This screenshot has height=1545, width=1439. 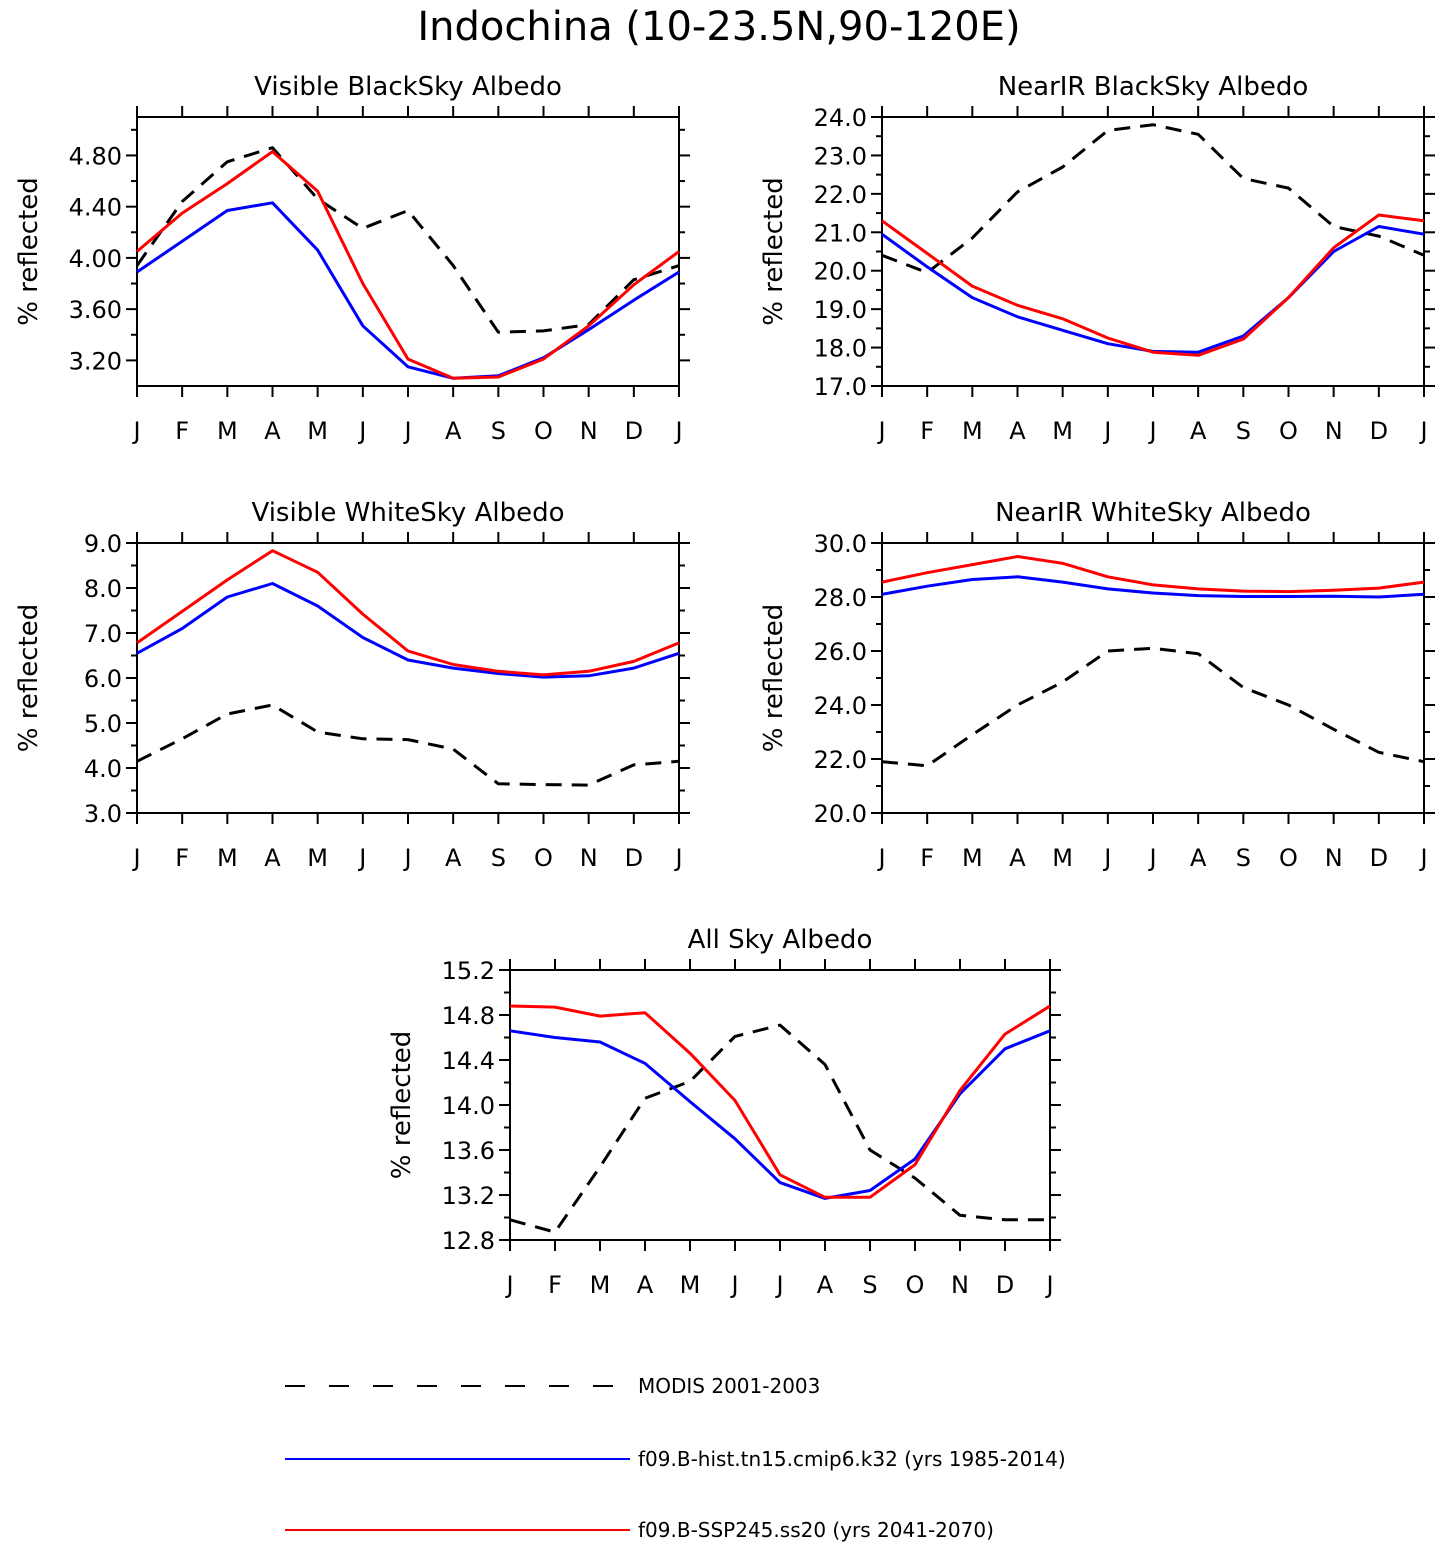 I want to click on y-tick-label: 4.00, so click(x=95, y=259).